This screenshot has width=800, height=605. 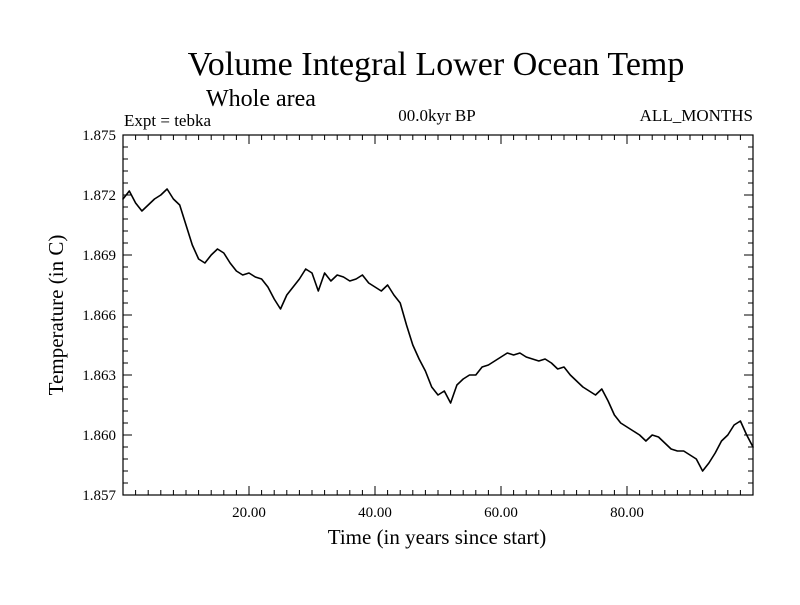 What do you see at coordinates (437, 537) in the screenshot?
I see `x-axis-title: Time (in years since start)` at bounding box center [437, 537].